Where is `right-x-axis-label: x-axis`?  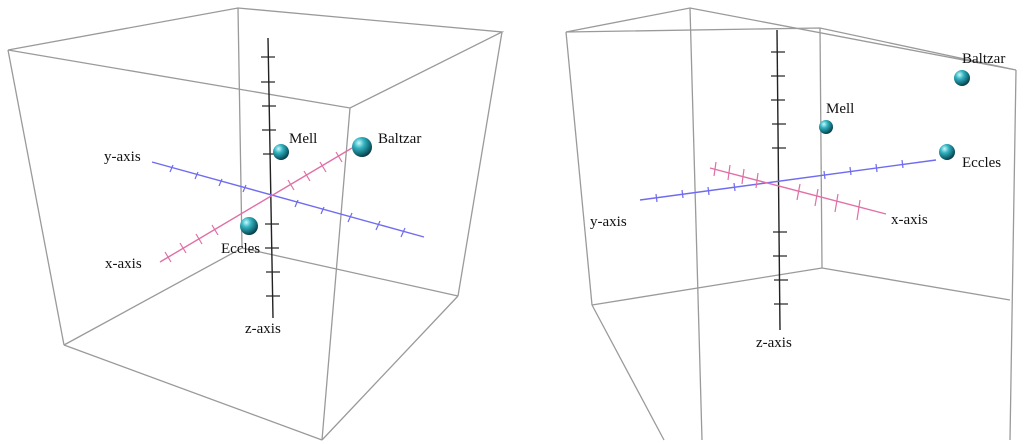 right-x-axis-label: x-axis is located at coordinates (909, 220).